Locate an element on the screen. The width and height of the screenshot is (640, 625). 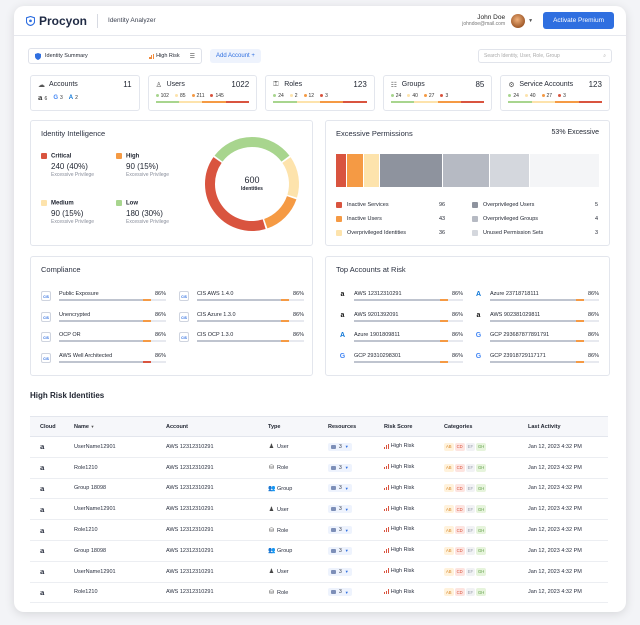
search-input: Search Identity, User, Role, Group ⌕ is located at coordinates (545, 56).